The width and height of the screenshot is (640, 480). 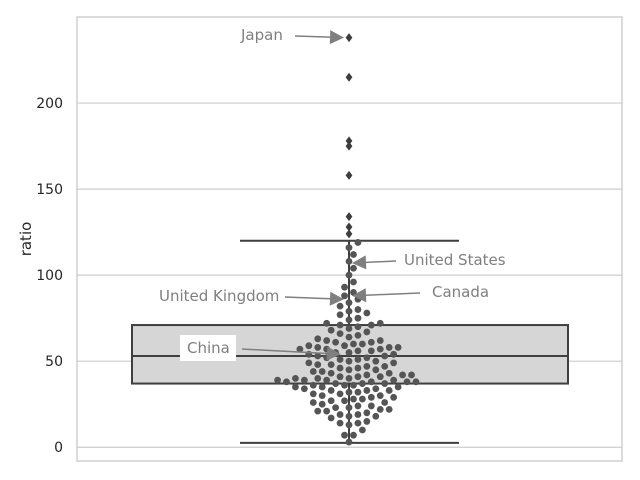 I want to click on y-tick-label: 150, so click(x=49, y=190).